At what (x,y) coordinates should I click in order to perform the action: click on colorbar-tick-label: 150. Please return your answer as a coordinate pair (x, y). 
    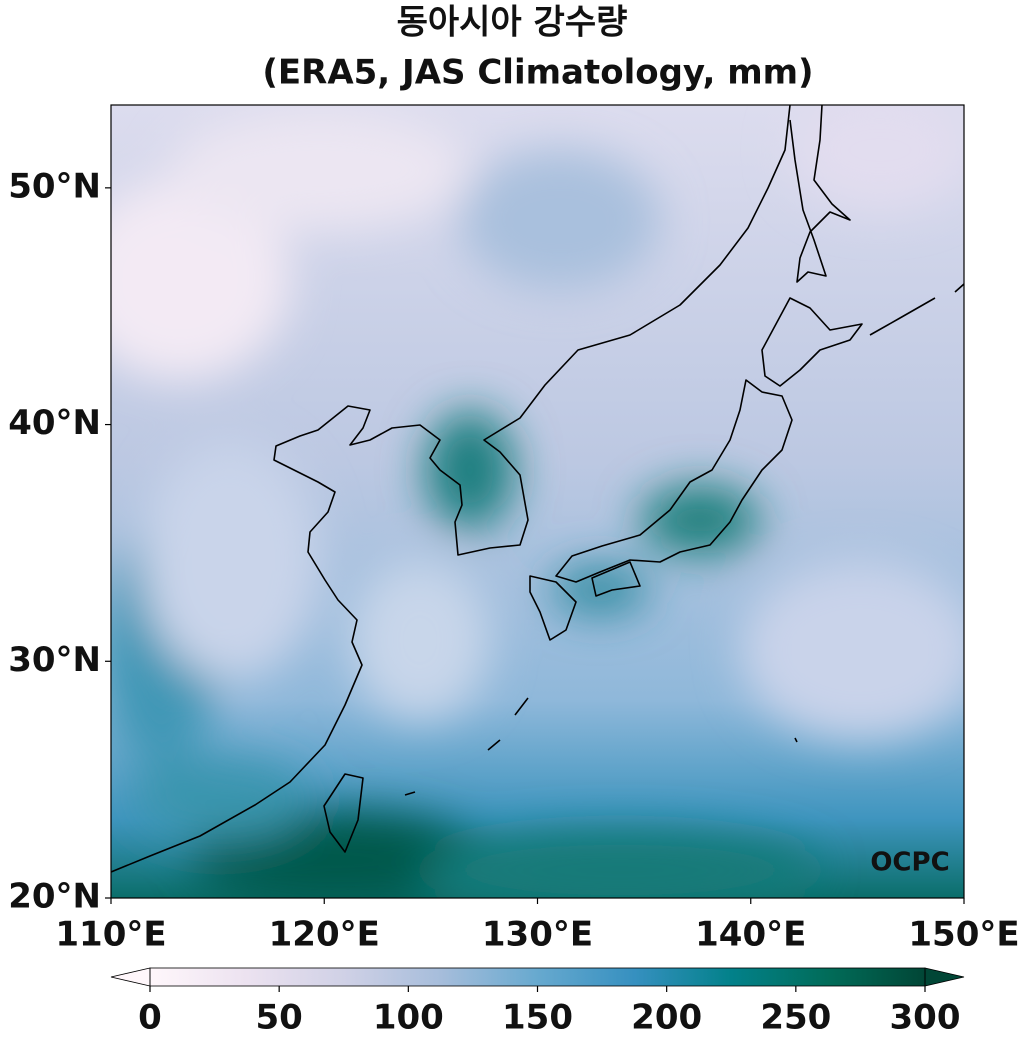
    Looking at the image, I should click on (537, 1018).